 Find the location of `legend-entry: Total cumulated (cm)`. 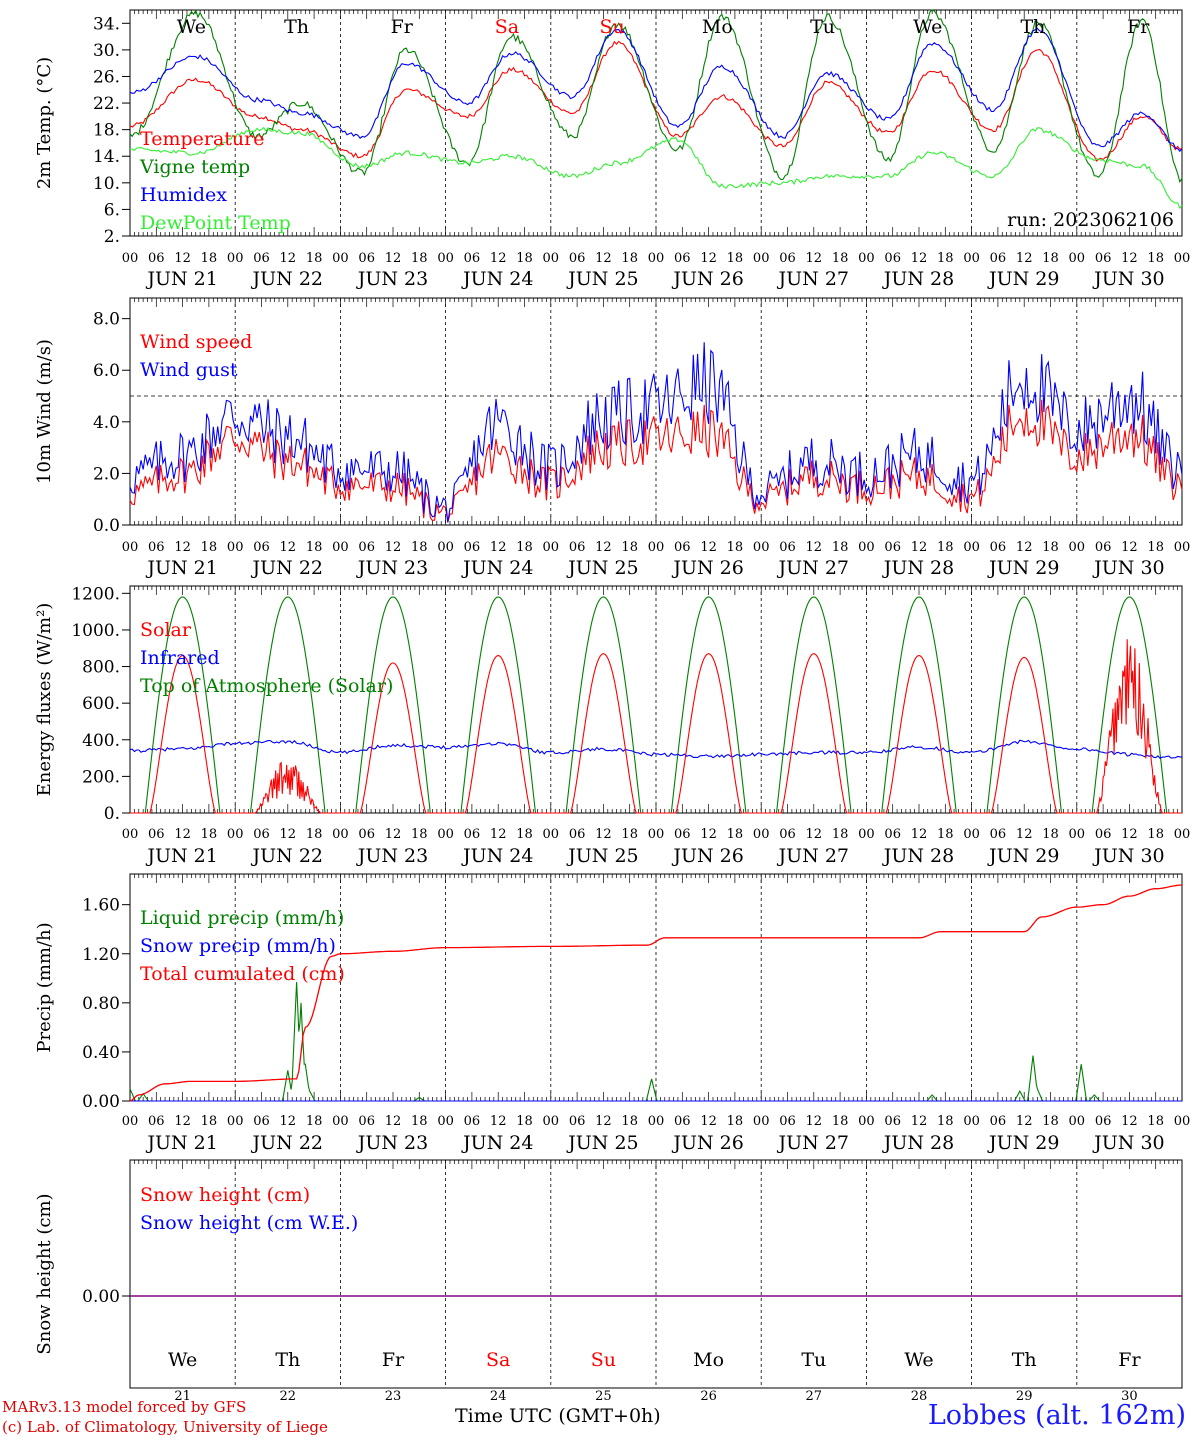

legend-entry: Total cumulated (cm) is located at coordinates (242, 974).